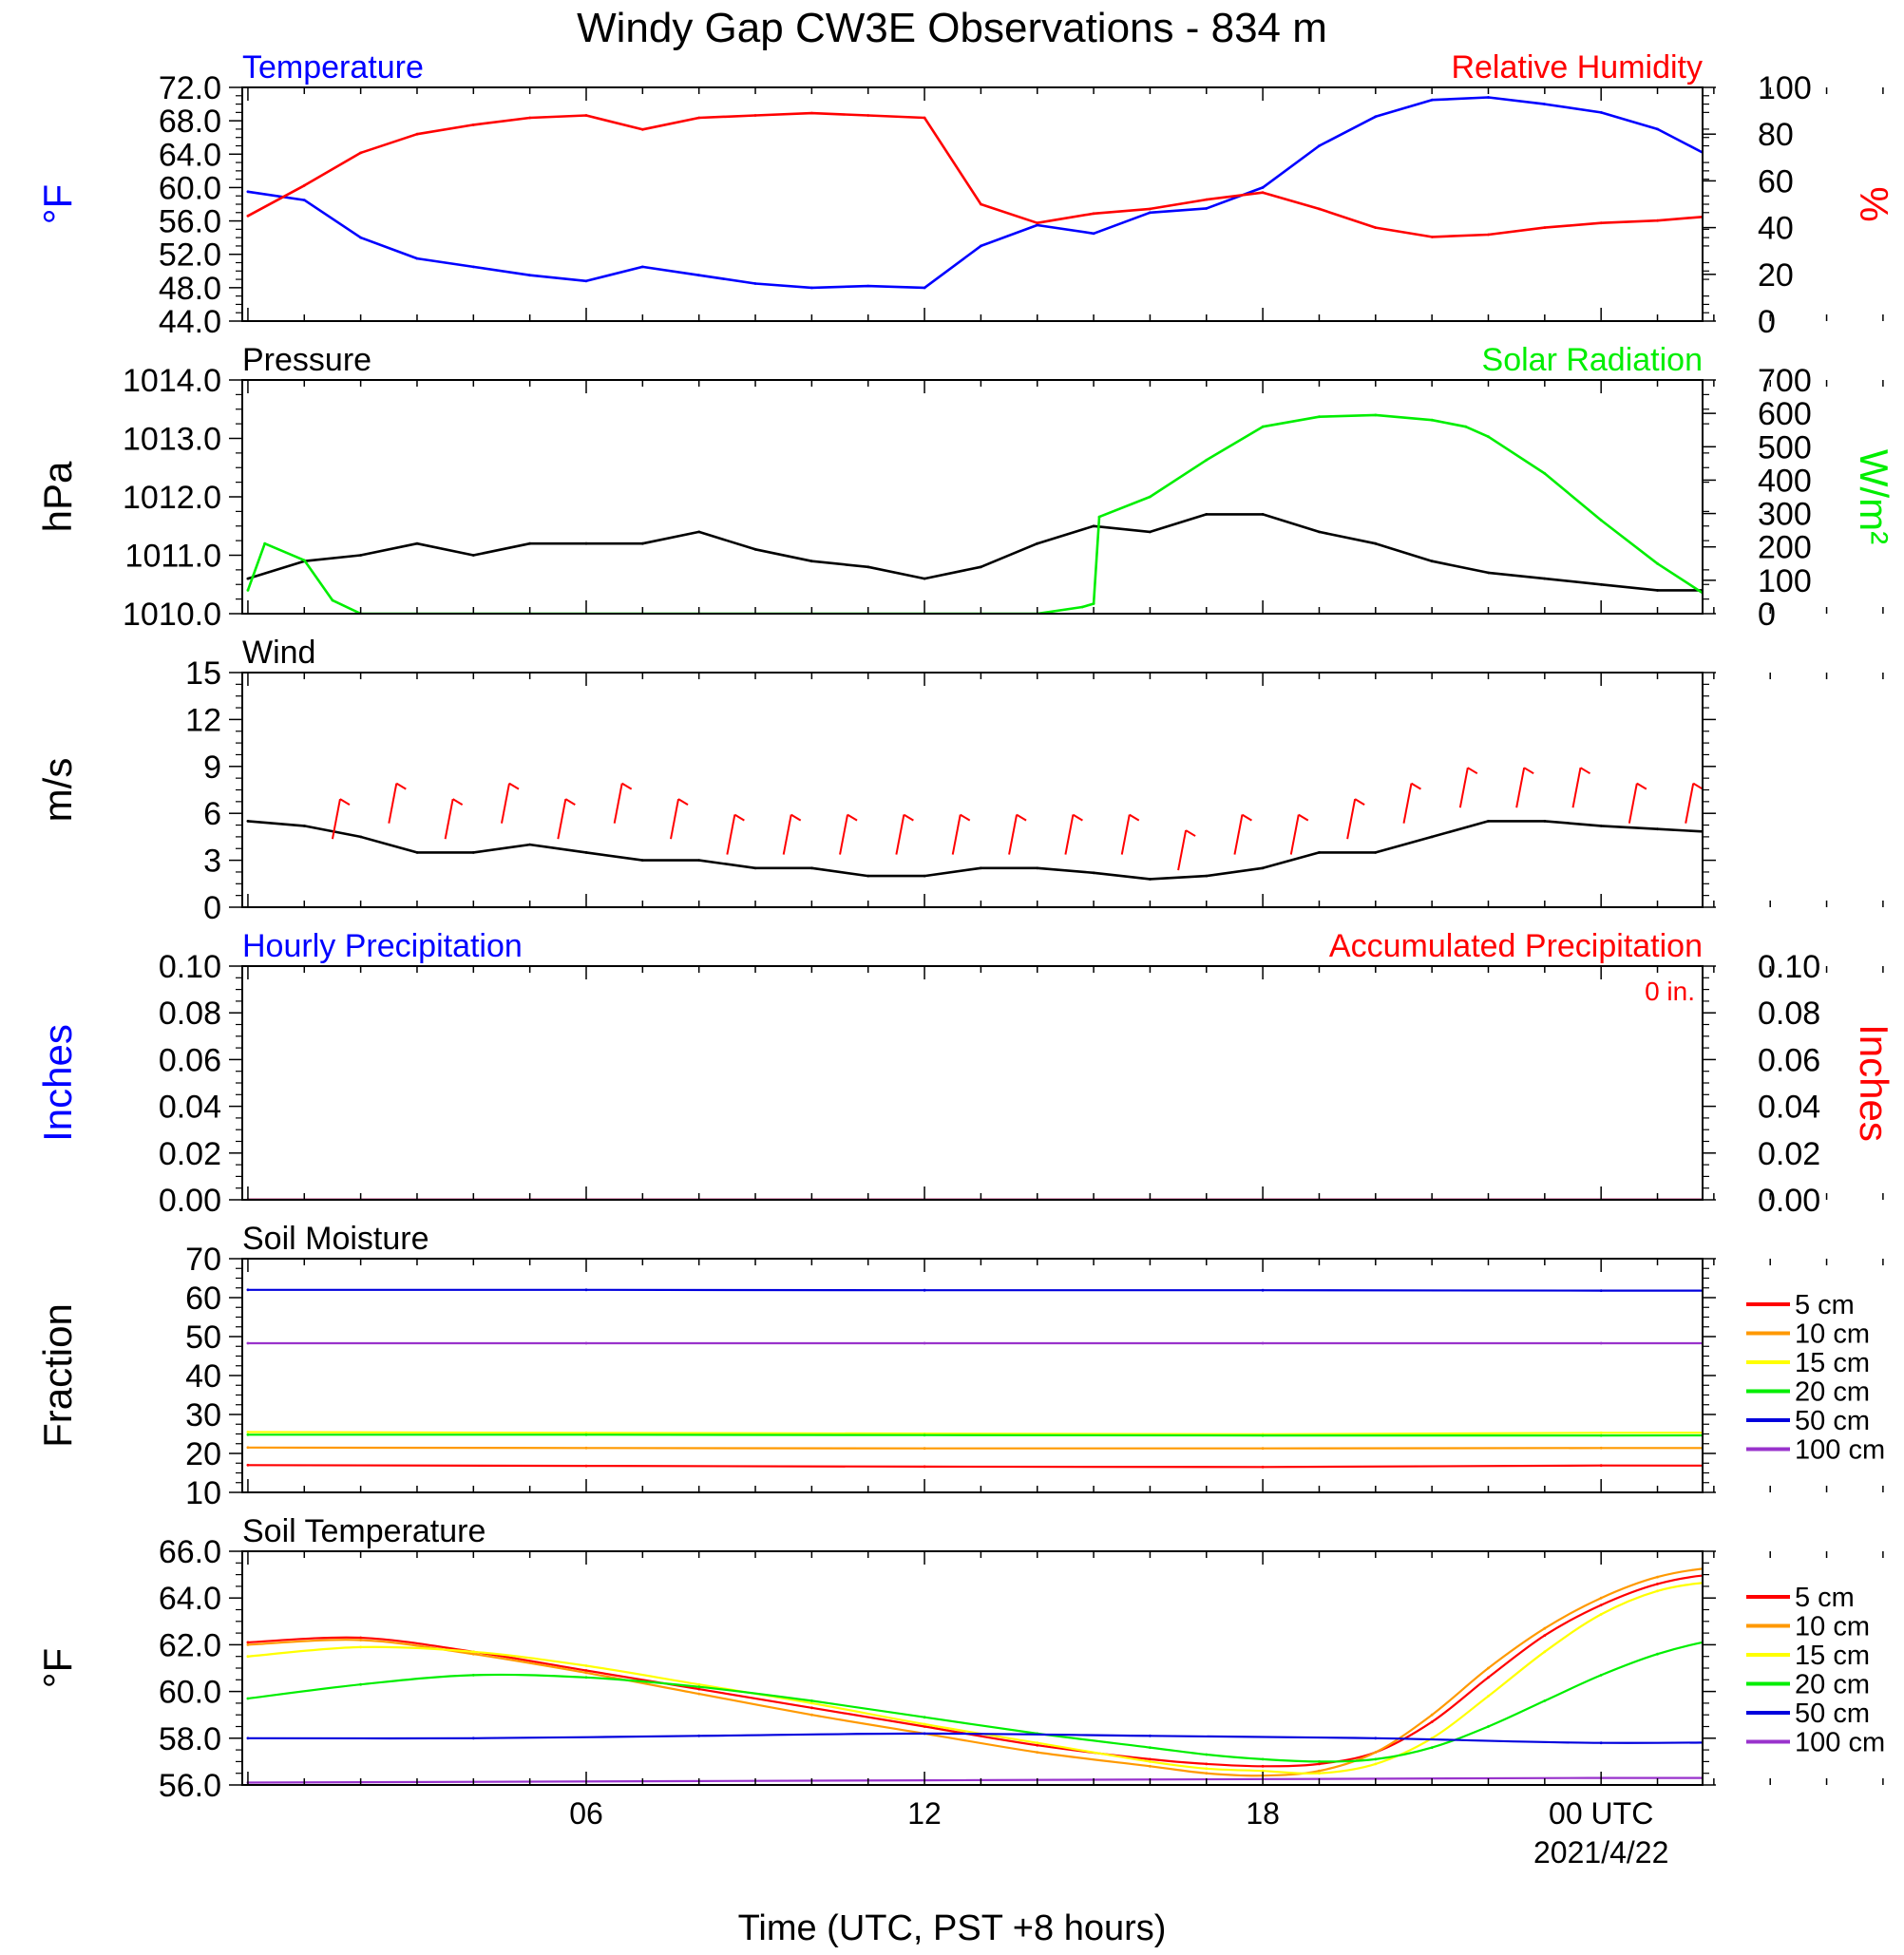 The width and height of the screenshot is (1904, 1955). Describe the element at coordinates (1785, 381) in the screenshot. I see `y-right-tick-label: 700` at that location.